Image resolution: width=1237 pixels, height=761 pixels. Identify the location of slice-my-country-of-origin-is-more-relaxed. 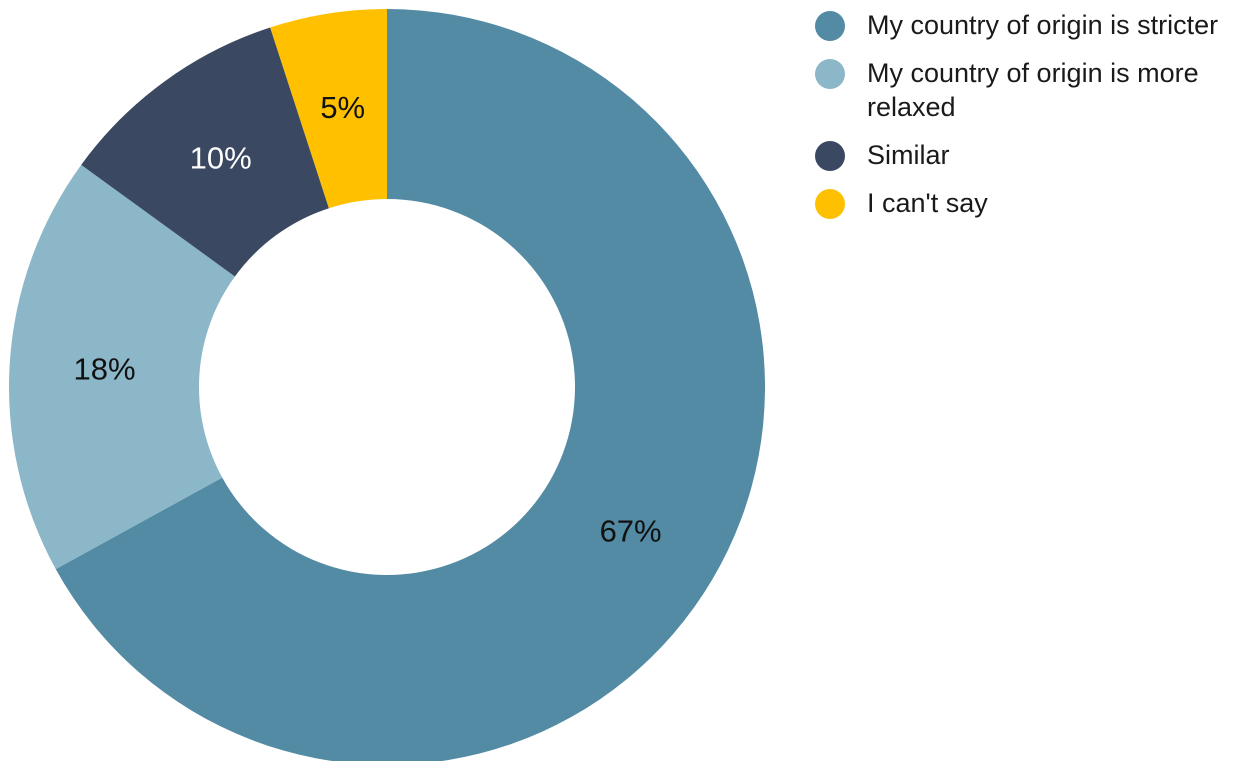
(122, 367).